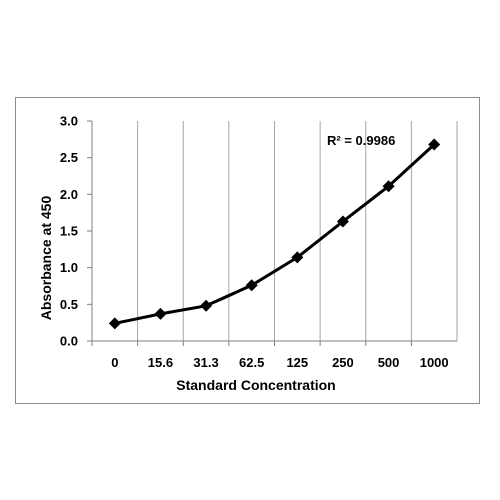 Image resolution: width=500 pixels, height=500 pixels. I want to click on y-tick-label: 2.5, so click(69, 157).